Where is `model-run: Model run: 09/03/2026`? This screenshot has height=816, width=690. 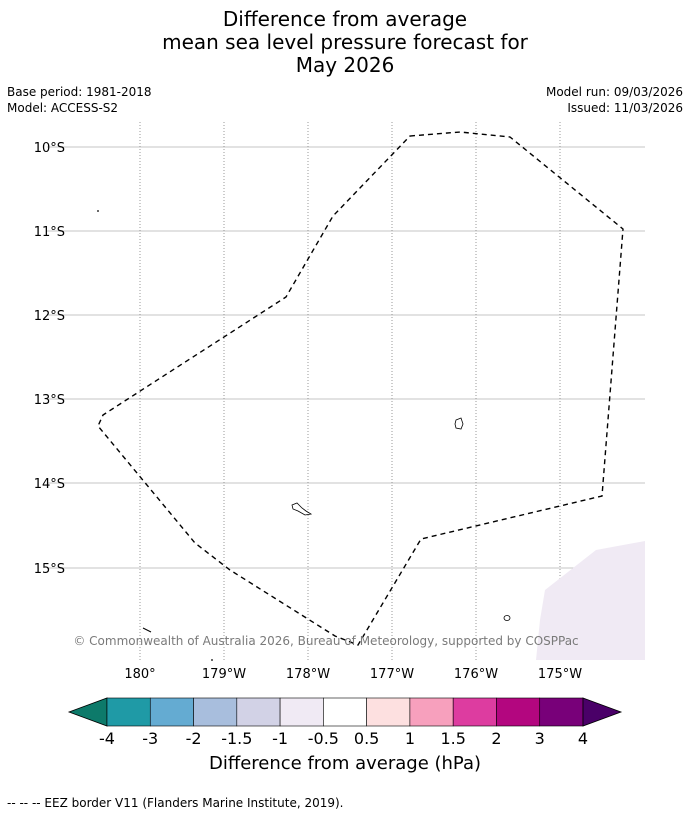 model-run: Model run: 09/03/2026 is located at coordinates (614, 92).